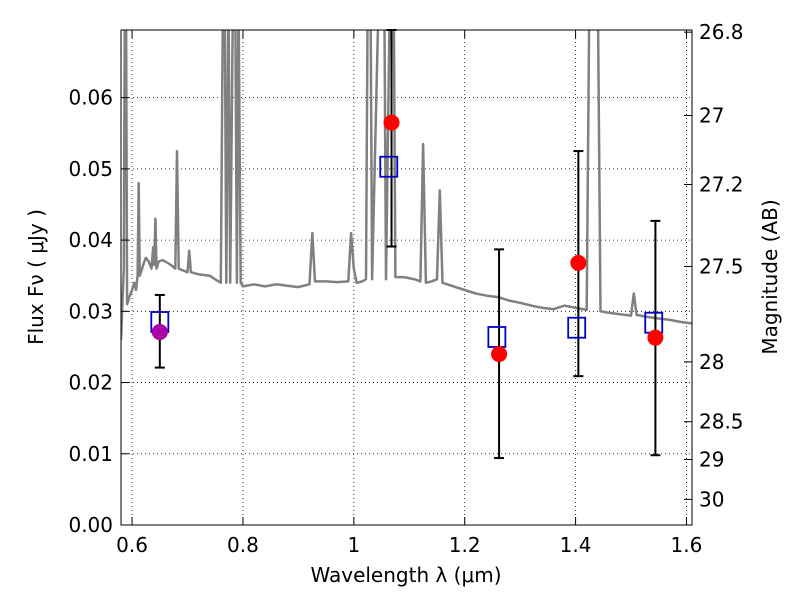 This screenshot has width=800, height=600. What do you see at coordinates (721, 266) in the screenshot?
I see `magnitude-tick-label: 27.5` at bounding box center [721, 266].